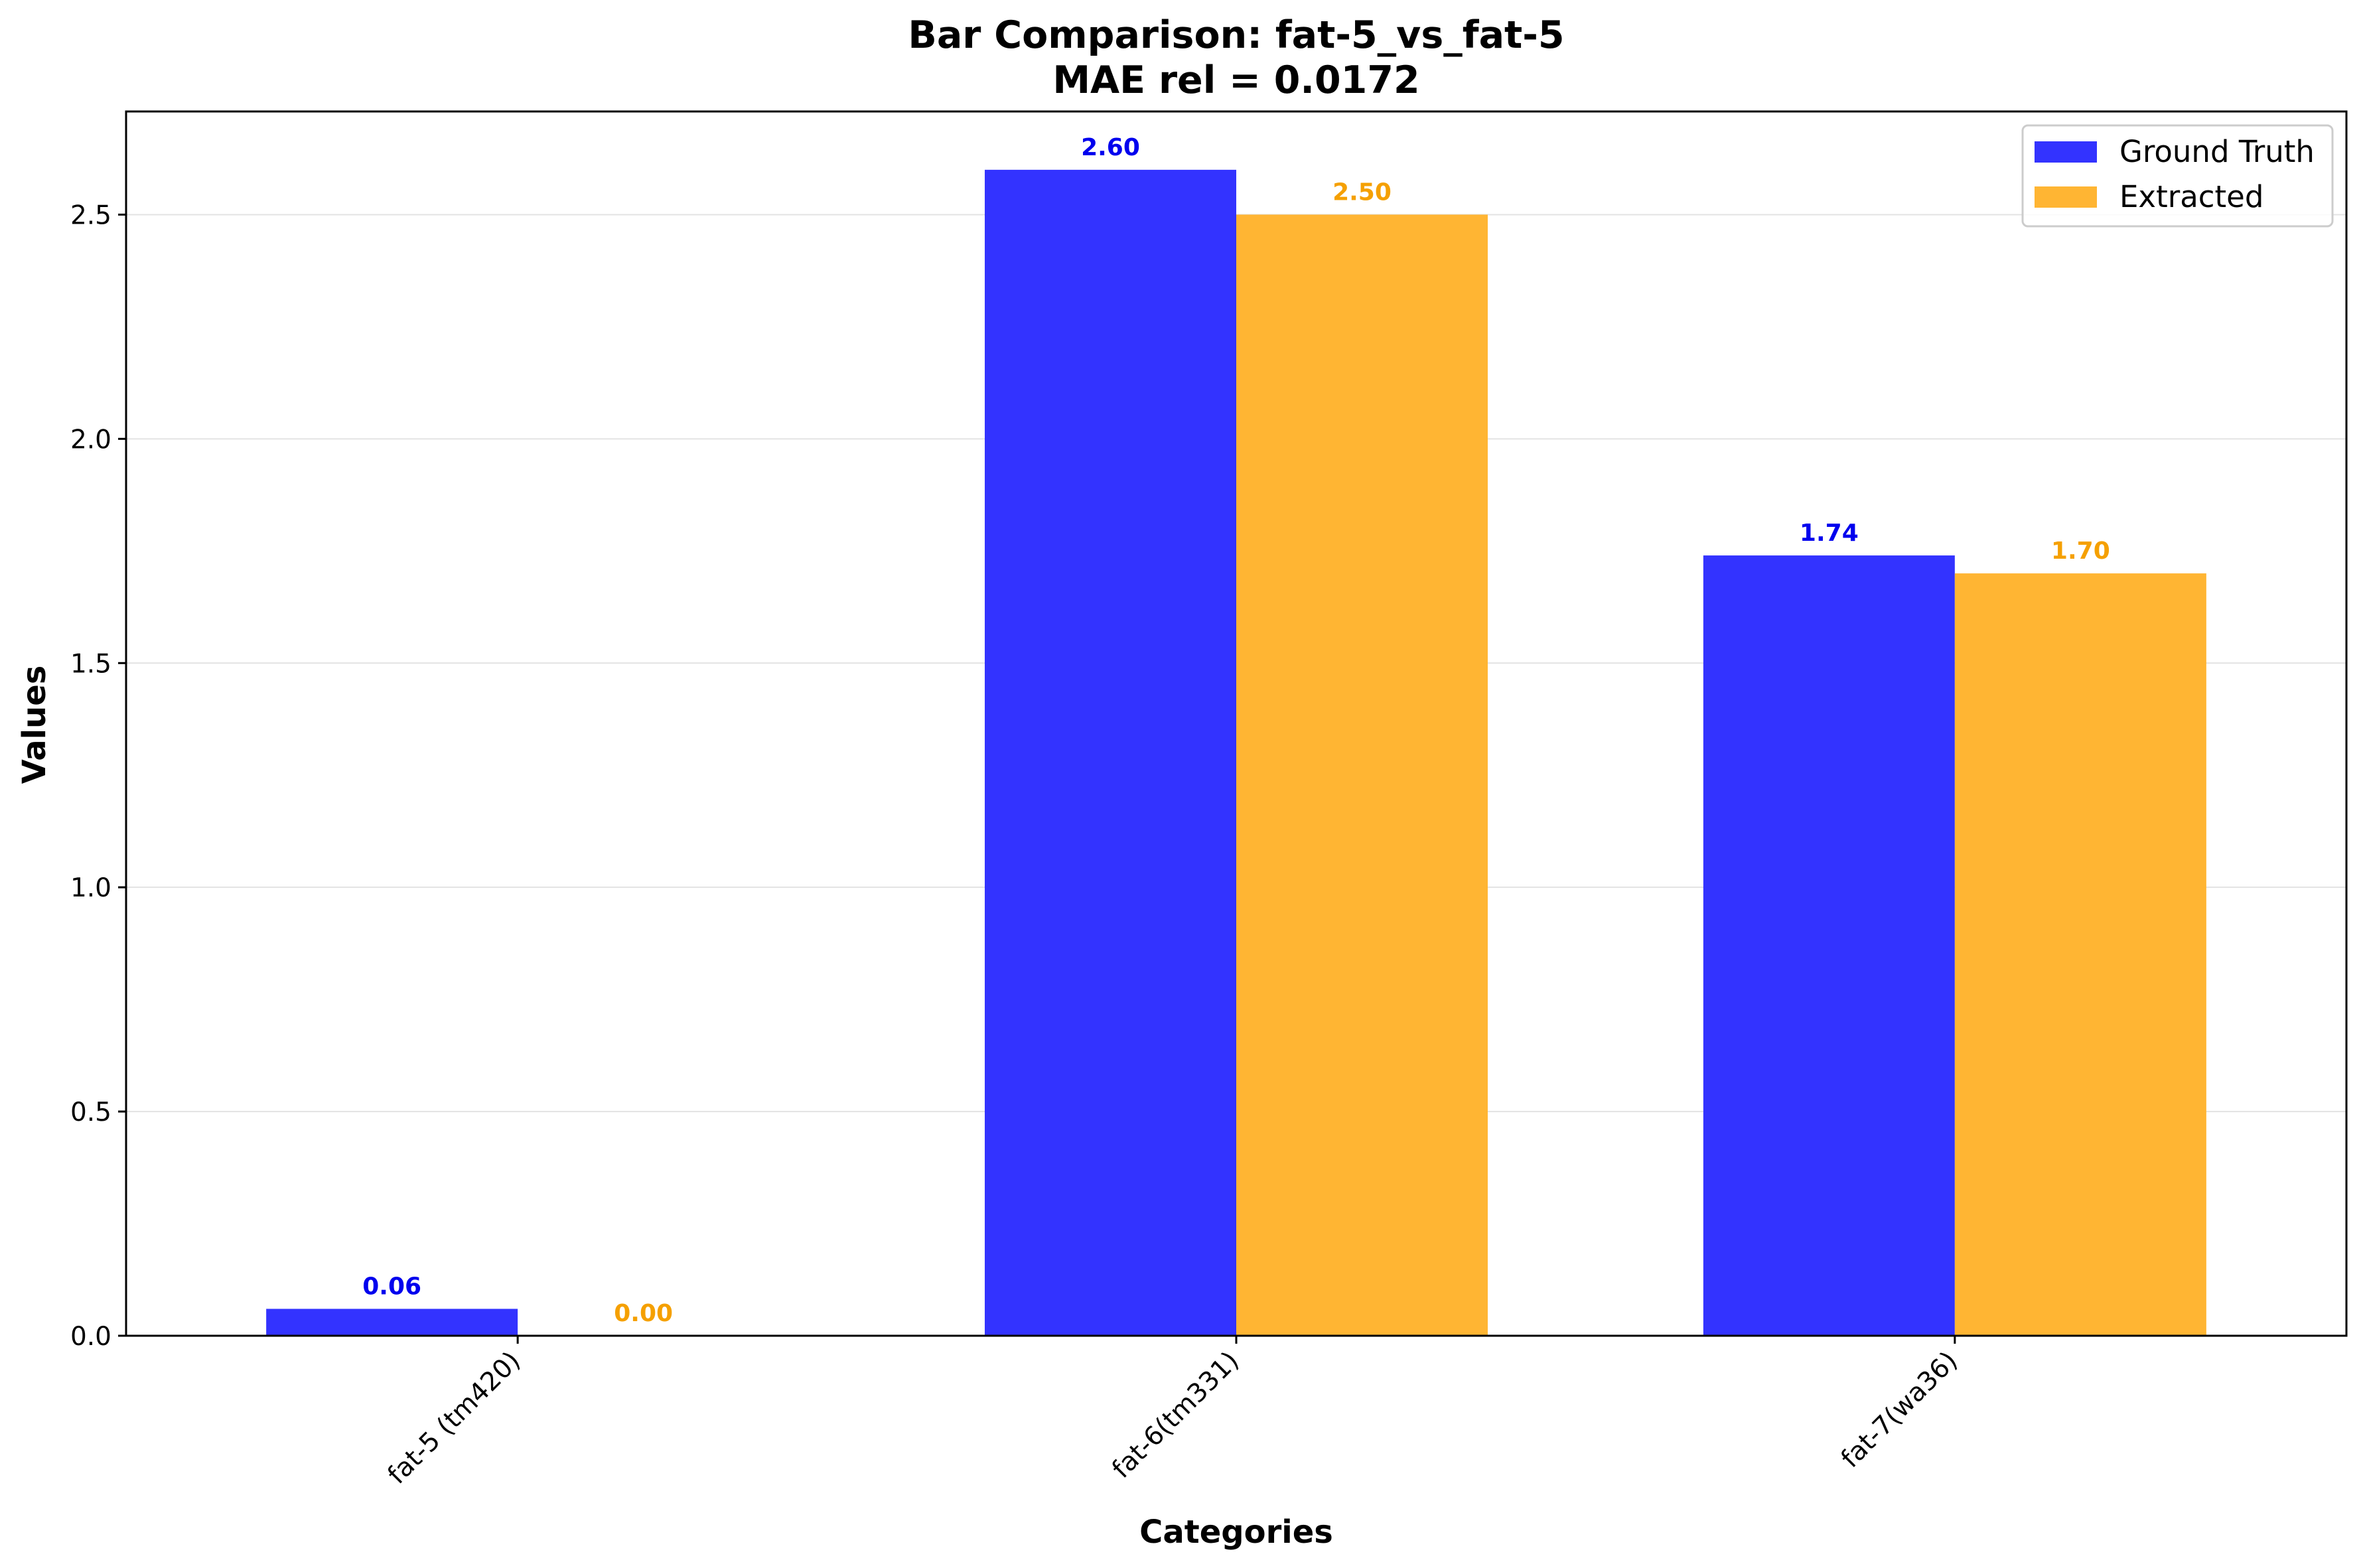 This screenshot has height=1568, width=2365. Describe the element at coordinates (98, 776) in the screenshot. I see `y-axis-ticks: 0.0 0.5 1.0 1.5 2.0 2.5` at that location.